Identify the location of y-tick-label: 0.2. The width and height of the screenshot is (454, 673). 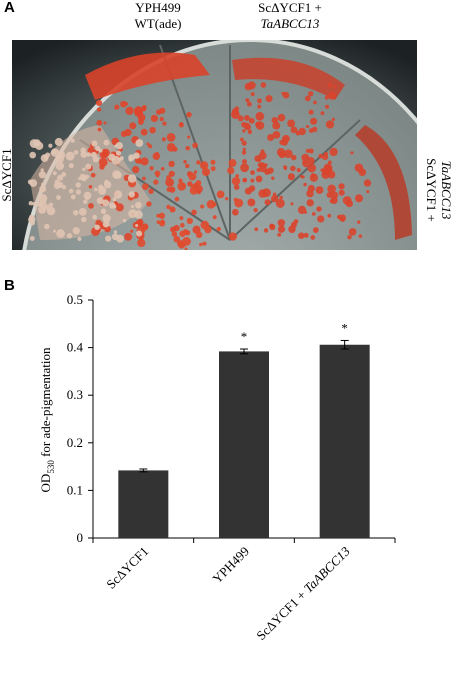
(75, 442).